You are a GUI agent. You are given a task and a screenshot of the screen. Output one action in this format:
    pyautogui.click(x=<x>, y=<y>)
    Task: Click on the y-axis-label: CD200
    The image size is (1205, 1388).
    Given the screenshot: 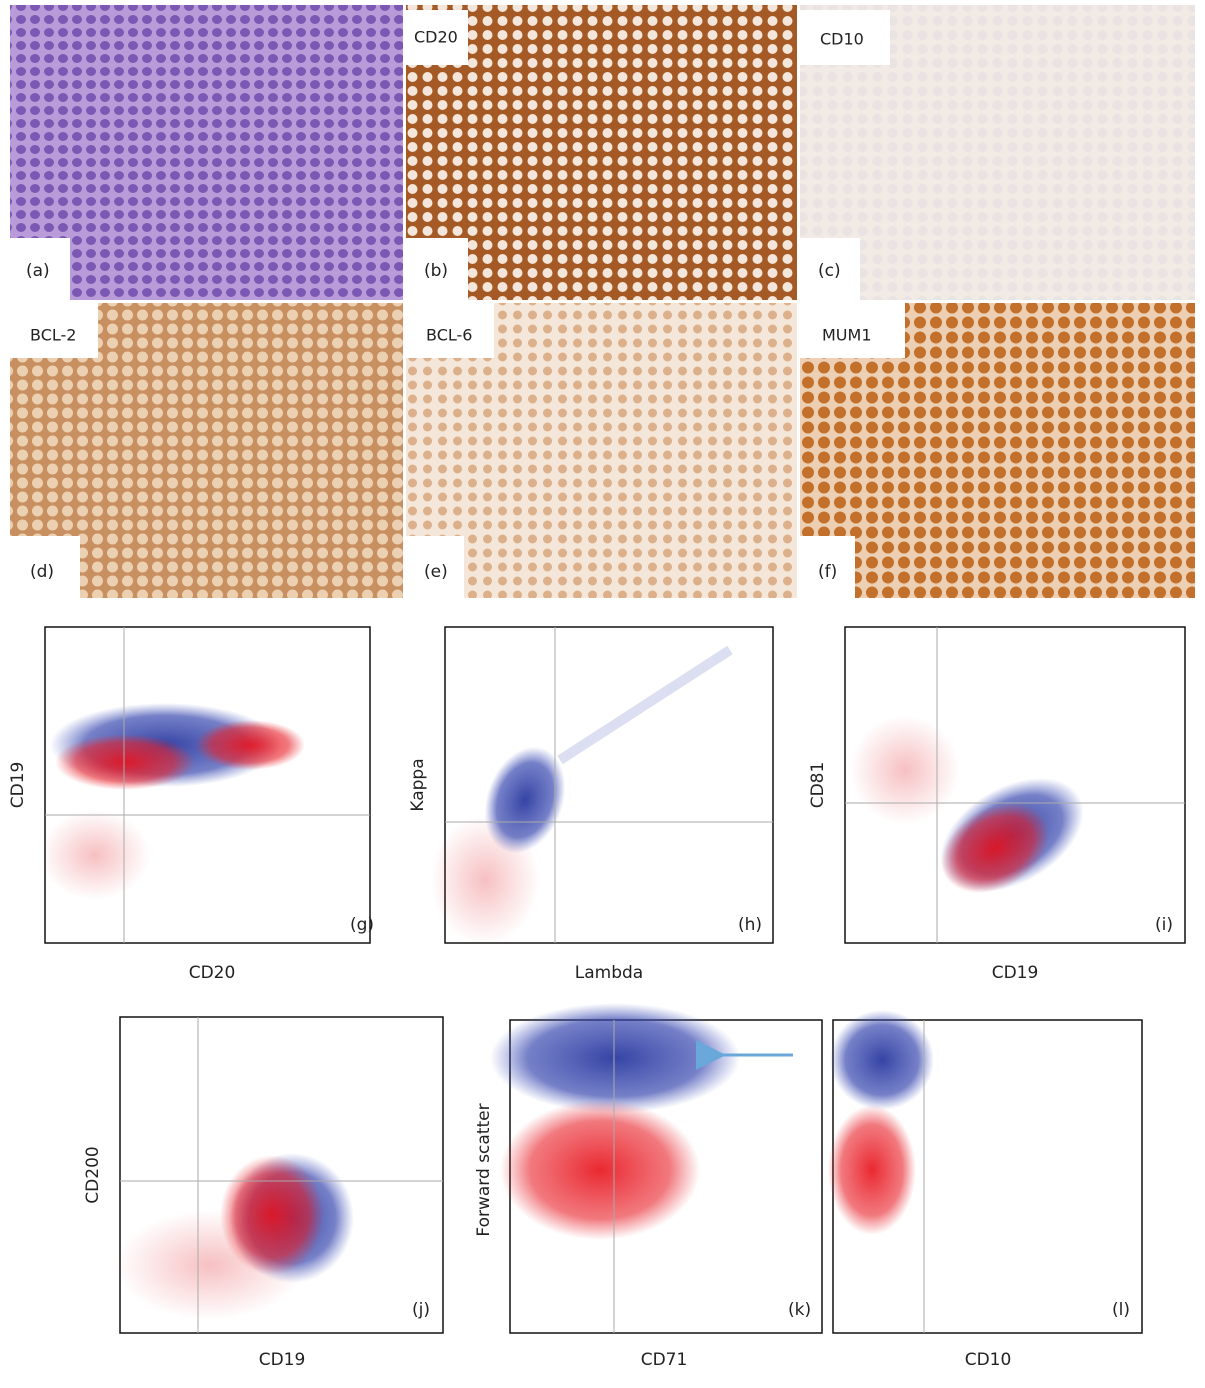 What is the action you would take?
    pyautogui.click(x=93, y=1174)
    